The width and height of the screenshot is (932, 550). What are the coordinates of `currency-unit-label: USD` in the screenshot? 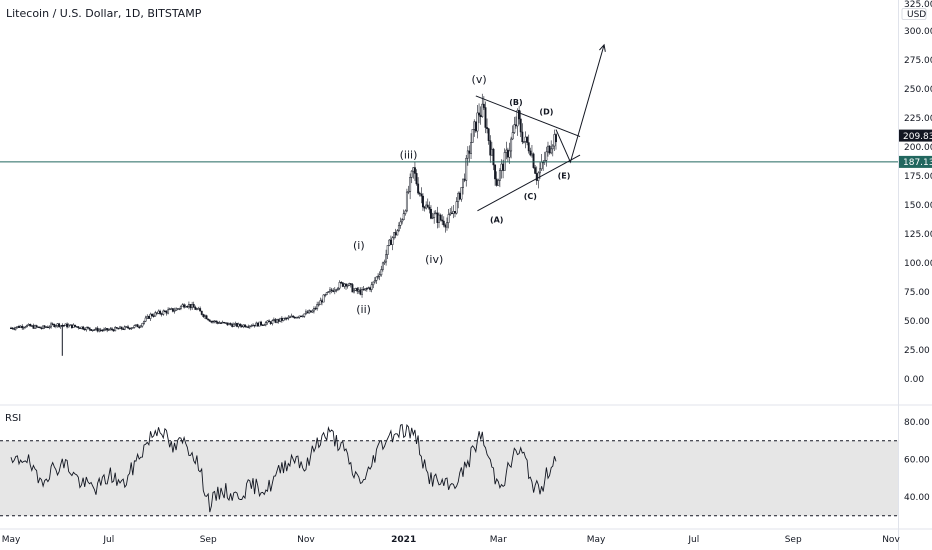 It's located at (916, 15).